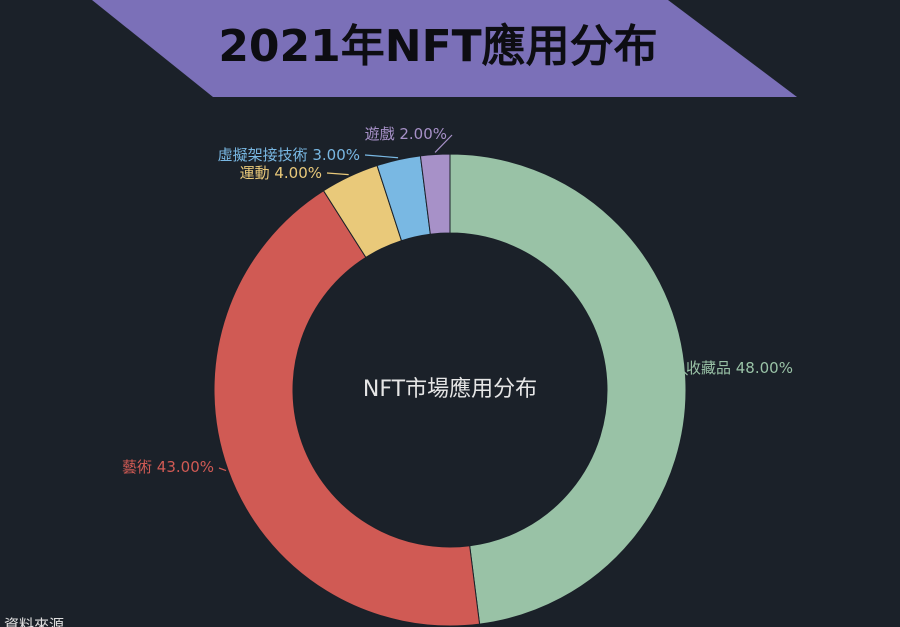  What do you see at coordinates (739, 368) in the screenshot?
I see `slice-label-1: 收藏品 48.00%` at bounding box center [739, 368].